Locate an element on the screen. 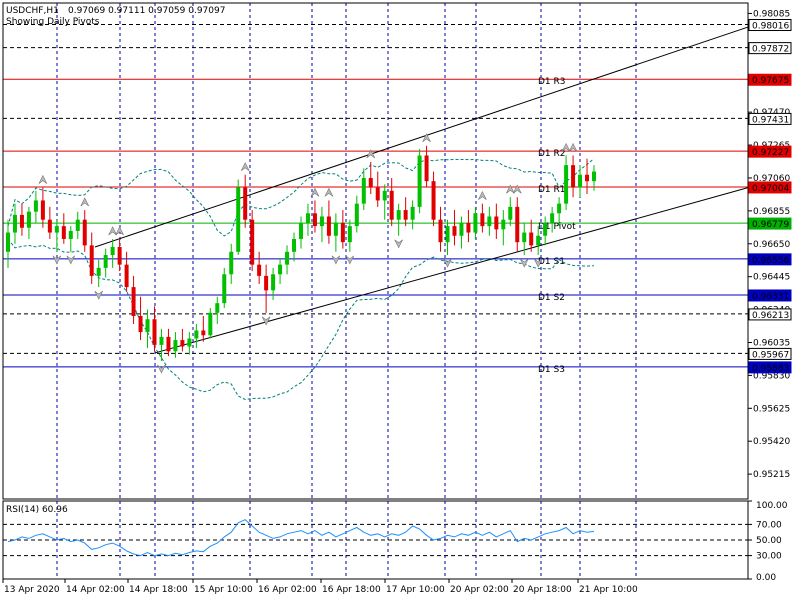 Image resolution: width=800 pixels, height=600 pixels. time-tick-label: 14 Apr 18:00 is located at coordinates (158, 590).